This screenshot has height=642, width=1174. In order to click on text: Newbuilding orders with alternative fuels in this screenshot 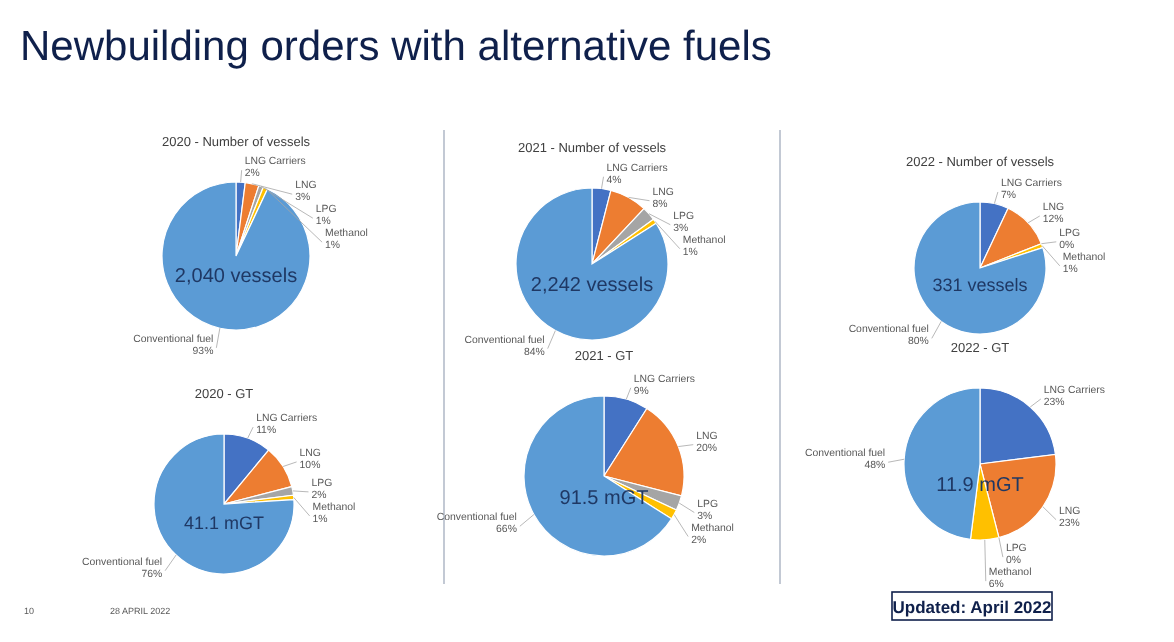, I will do `click(396, 47)`.